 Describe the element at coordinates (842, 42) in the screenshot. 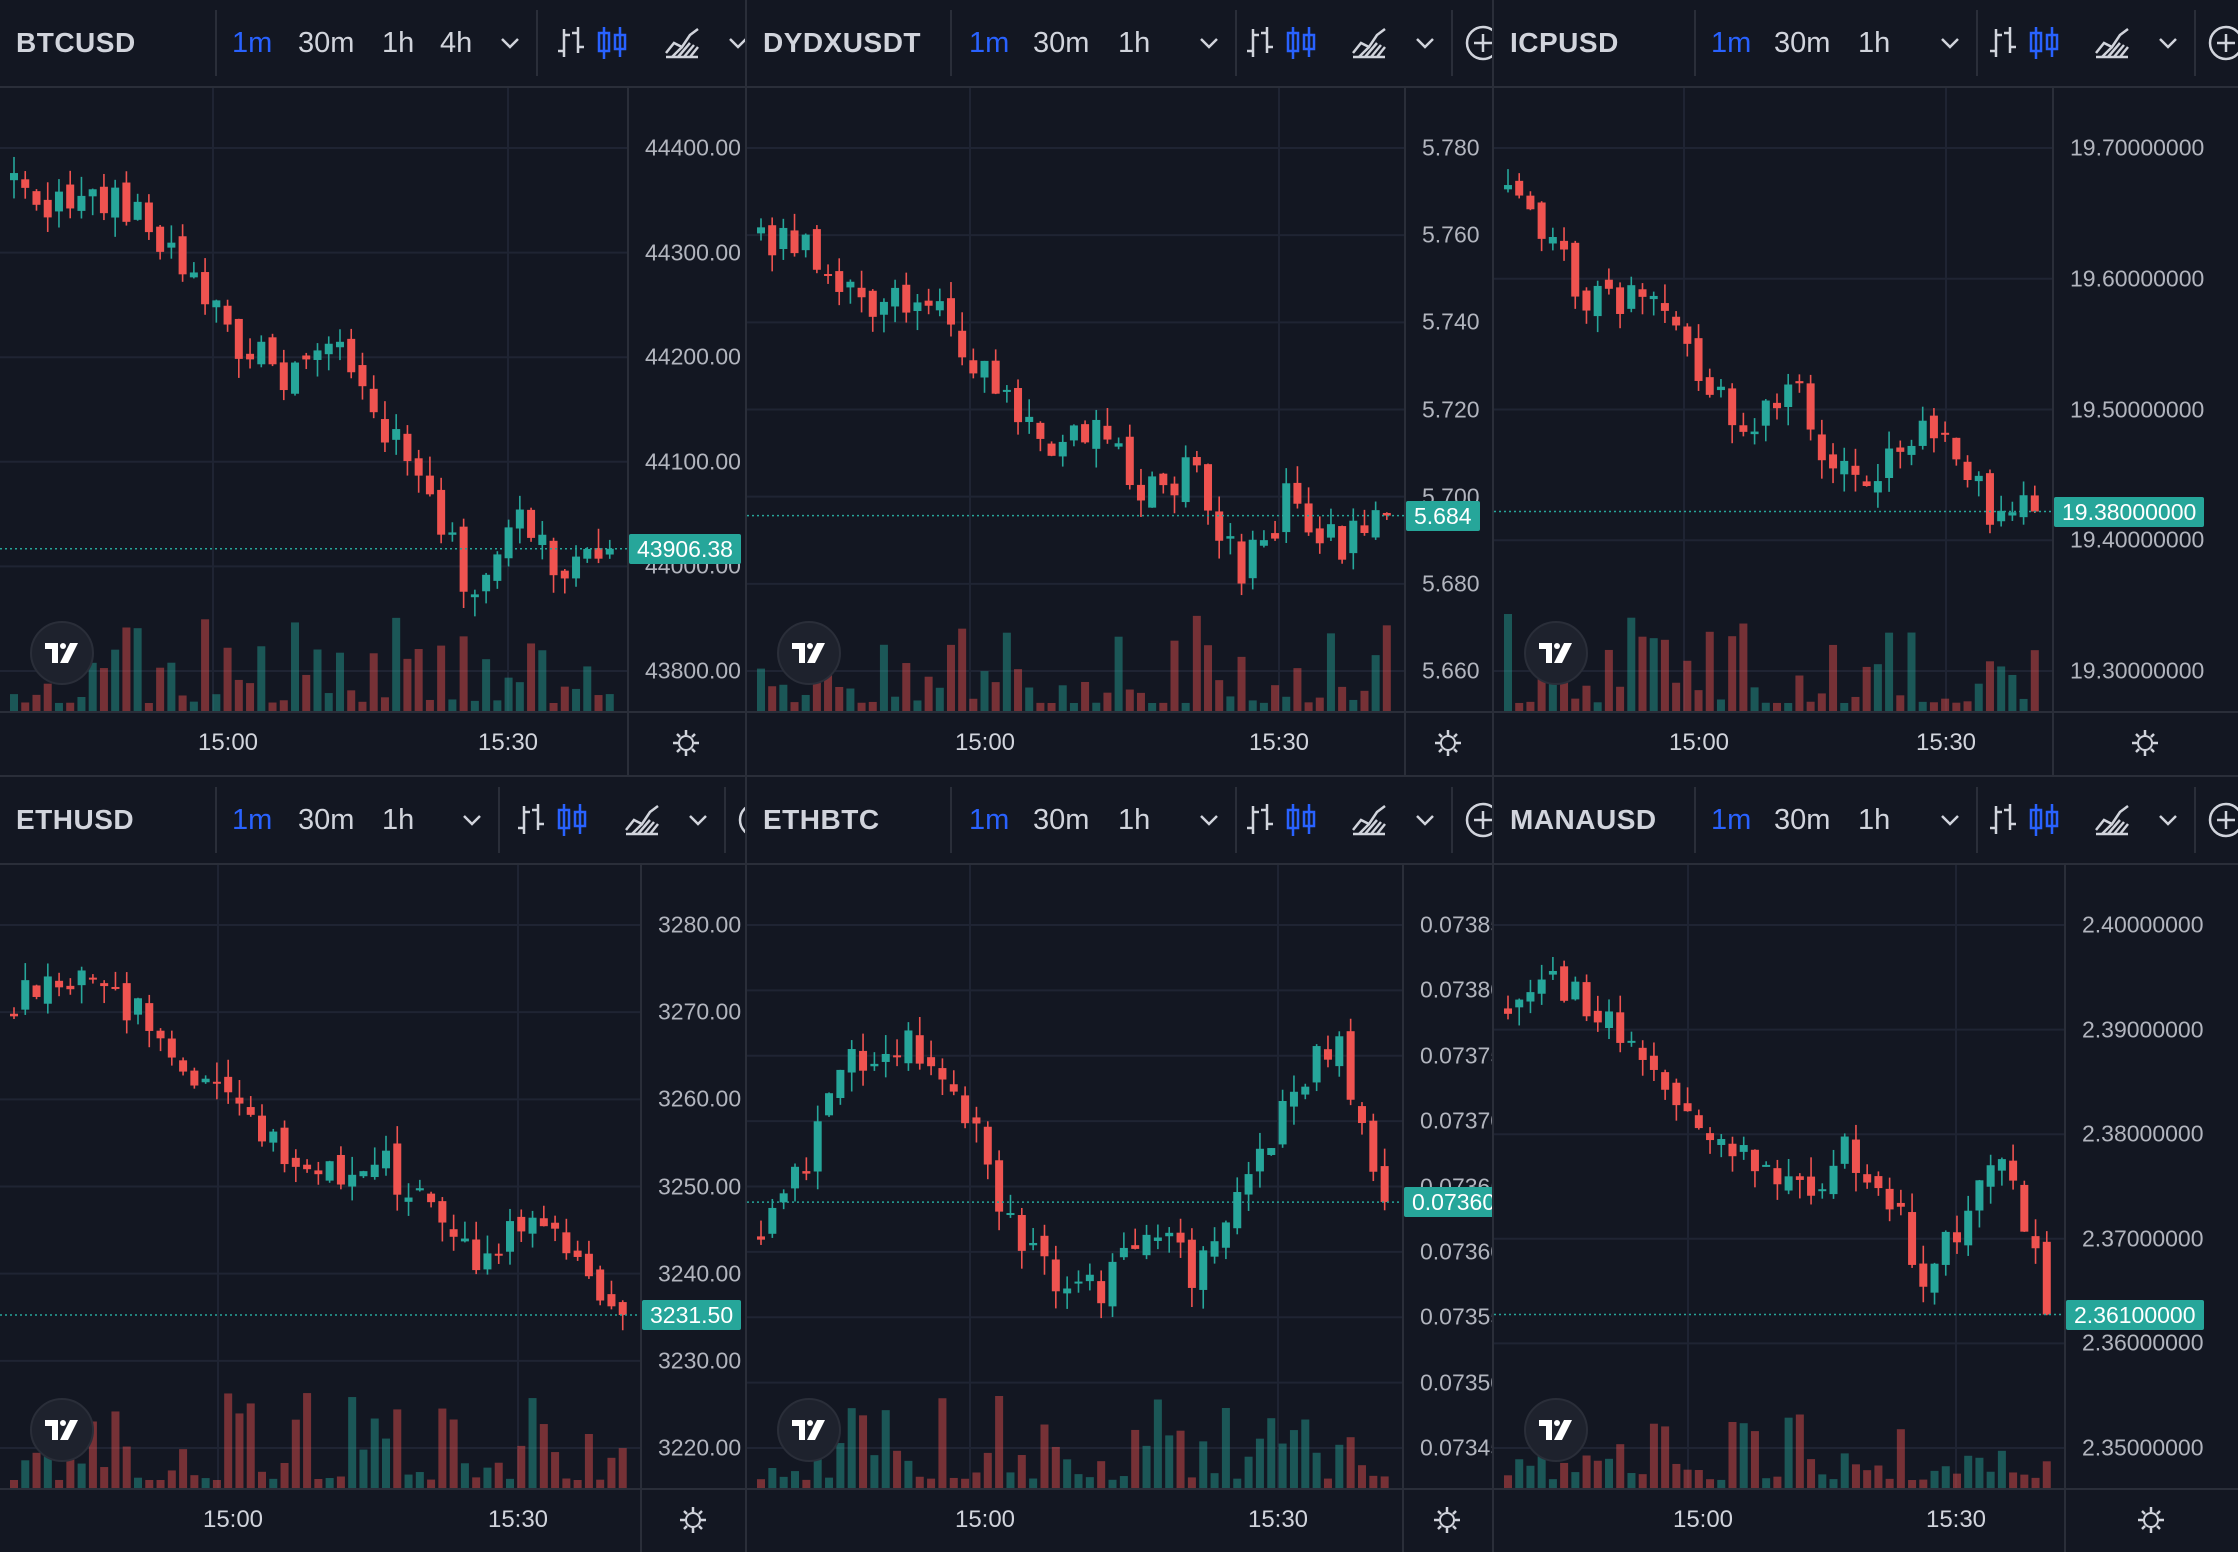

I see `symbol-label: DYDXUSDT` at that location.